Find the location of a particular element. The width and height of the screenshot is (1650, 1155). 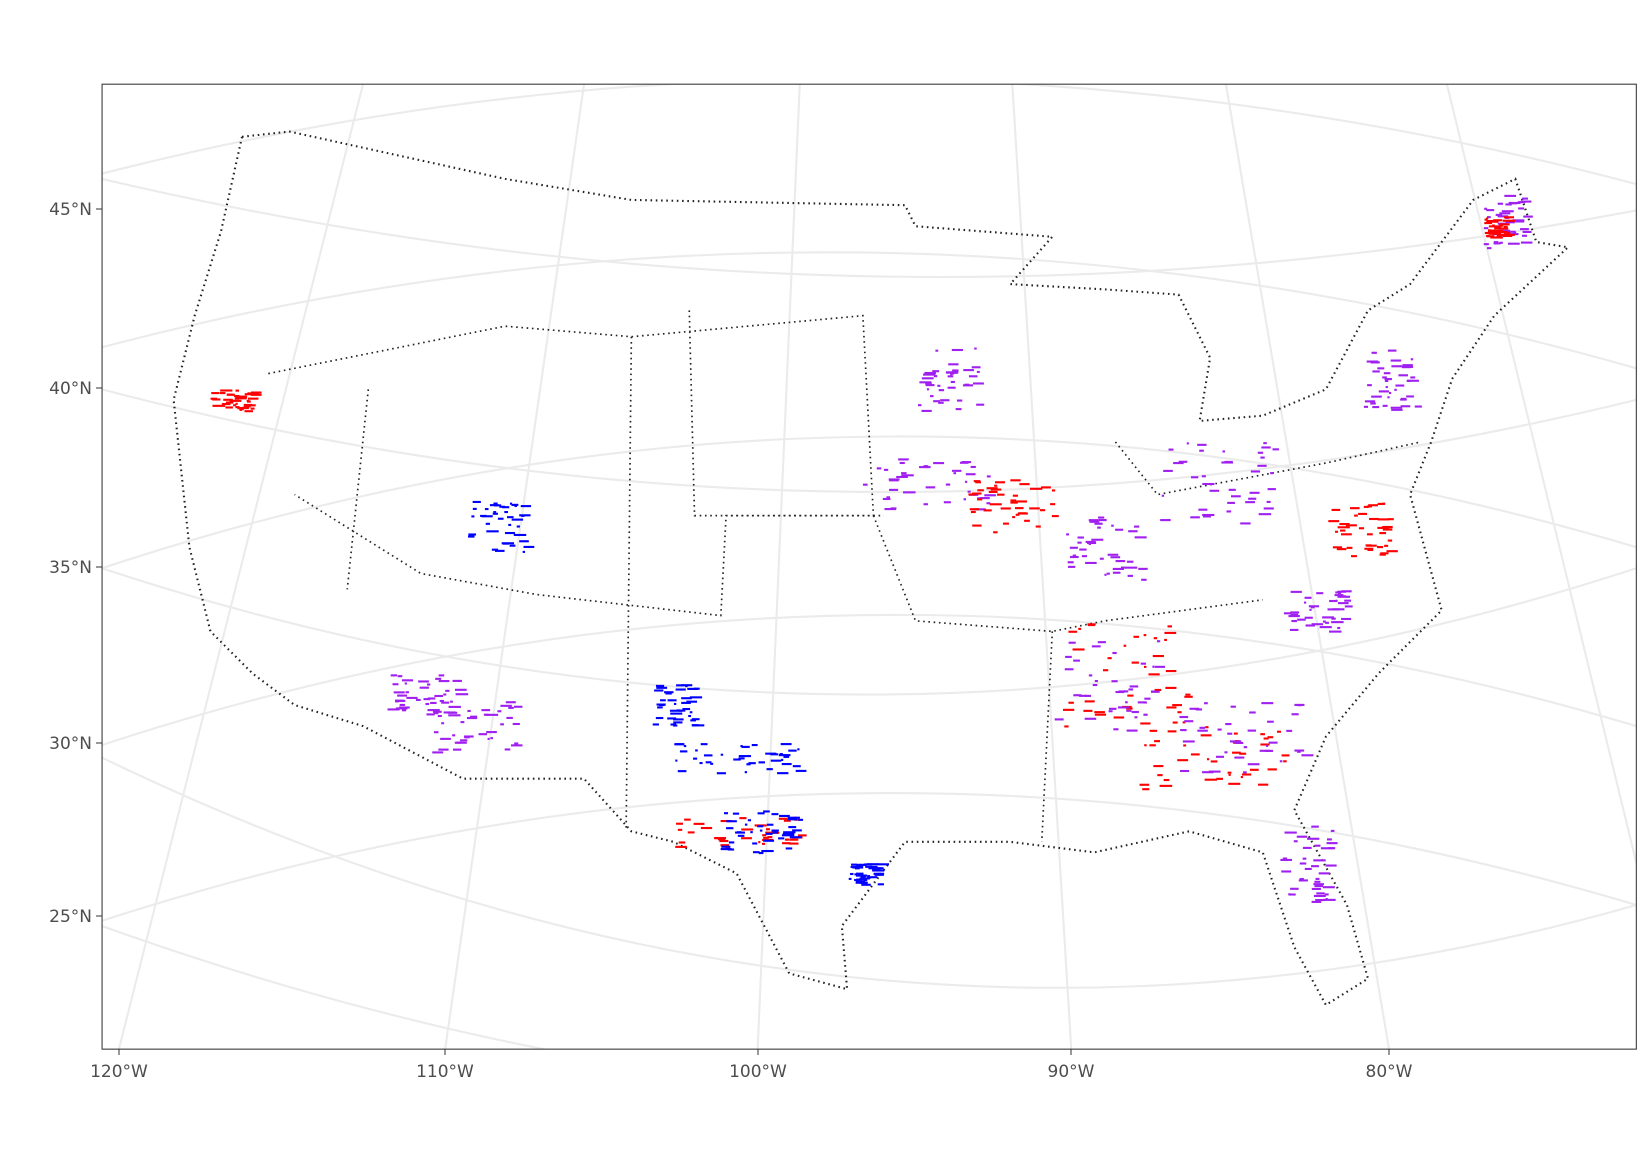

lat-axis: 45°N 40°N 35°N 30°N 25°N is located at coordinates (75, 563).